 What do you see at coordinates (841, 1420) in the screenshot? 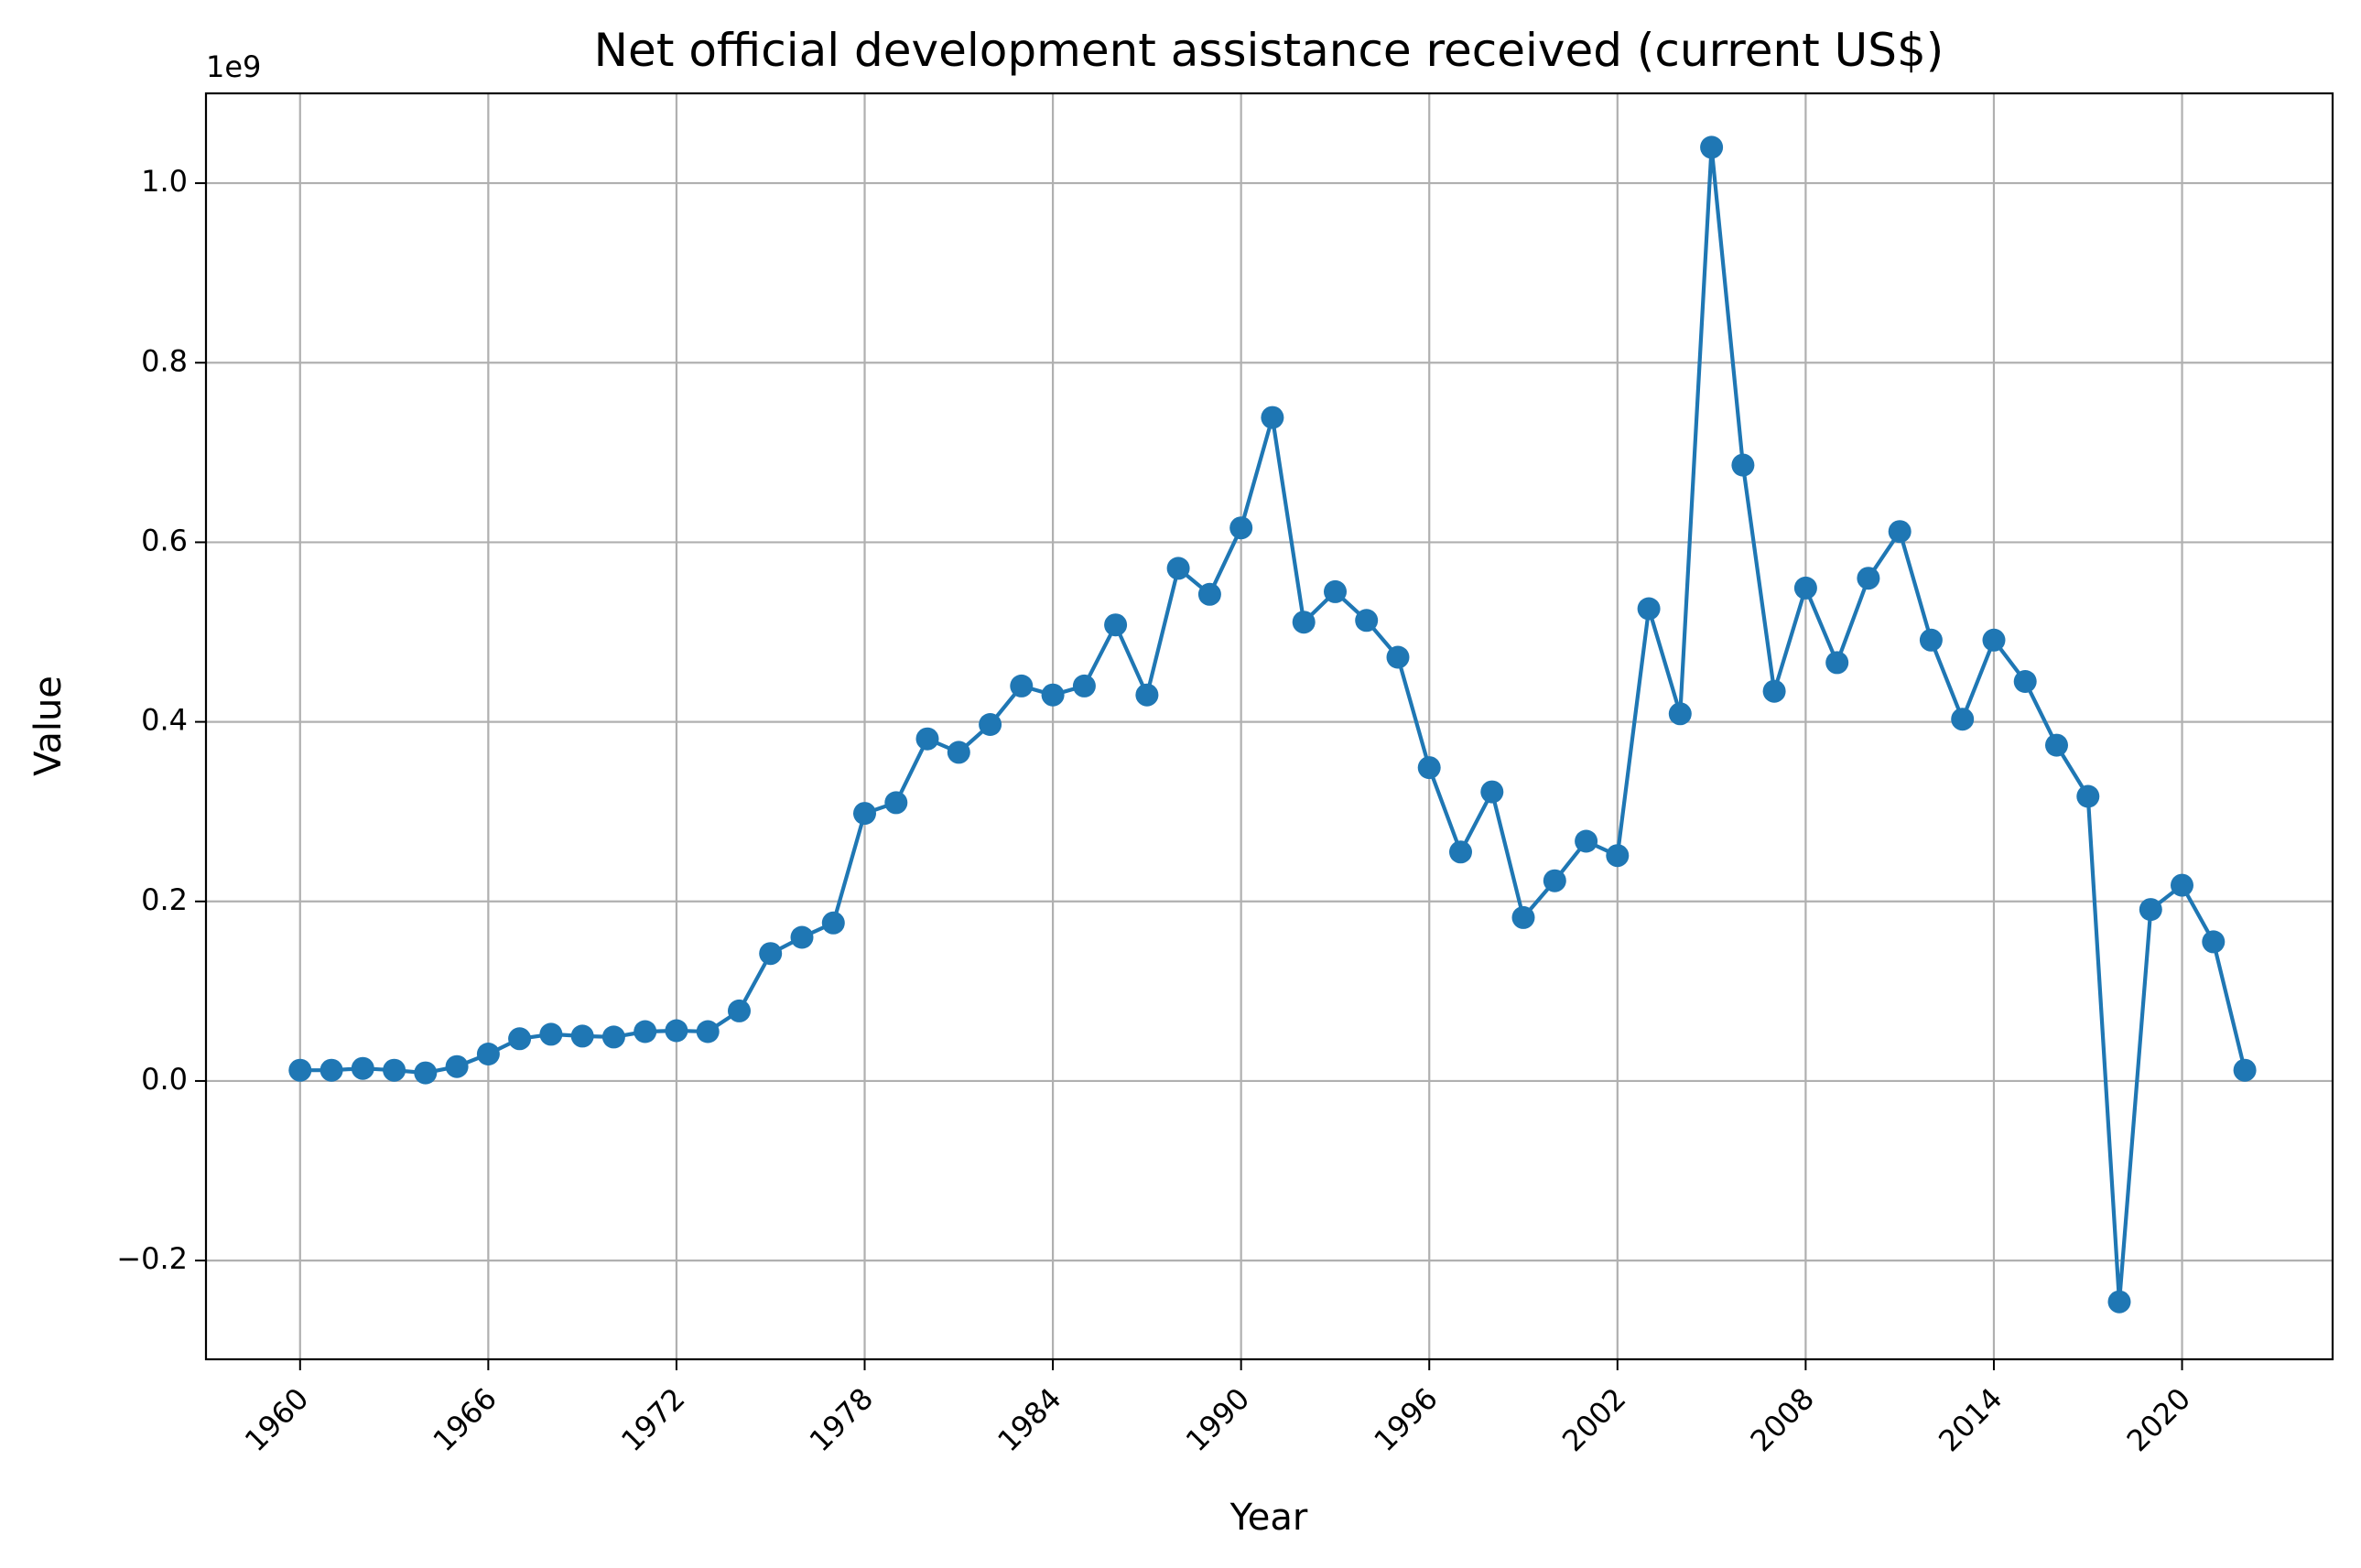
I see `x-tick-label: 1978` at bounding box center [841, 1420].